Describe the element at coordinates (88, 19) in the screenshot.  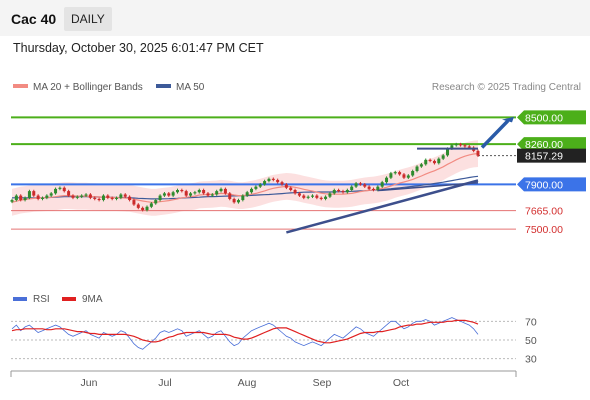
I see `timeframe-badge: DAILY` at that location.